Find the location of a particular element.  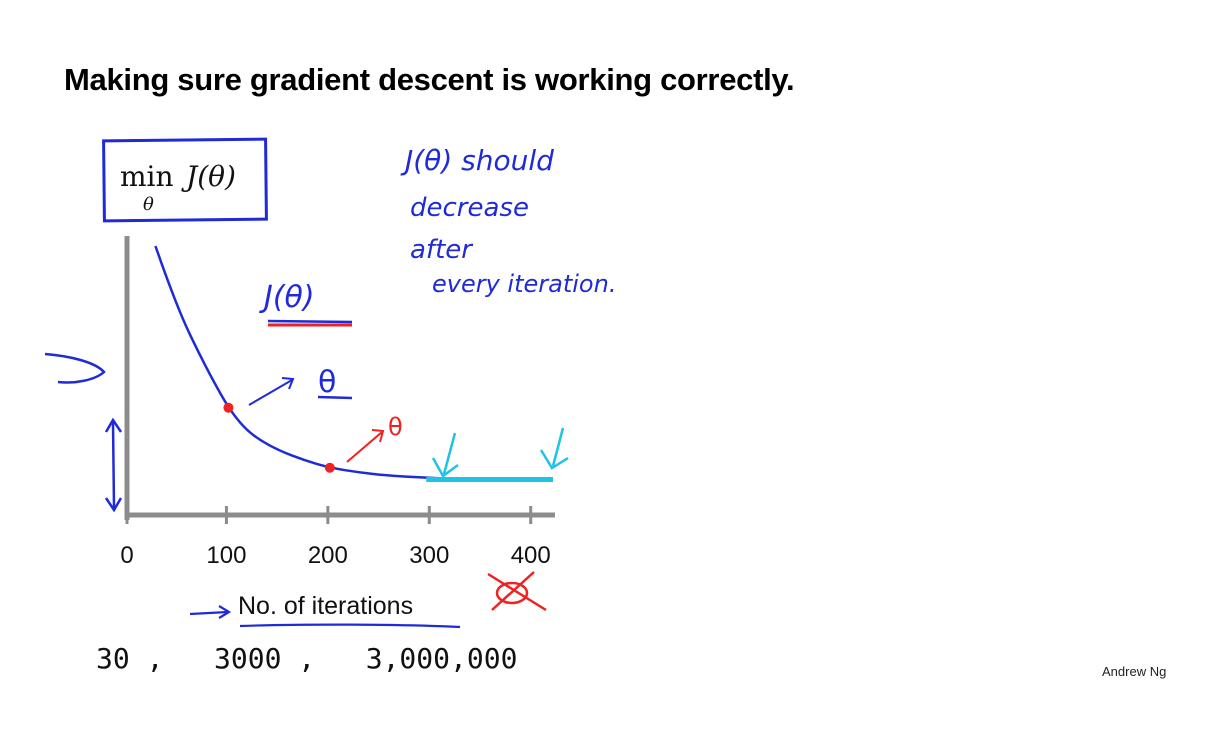

curve-label: J(θ) is located at coordinates (306, 303).